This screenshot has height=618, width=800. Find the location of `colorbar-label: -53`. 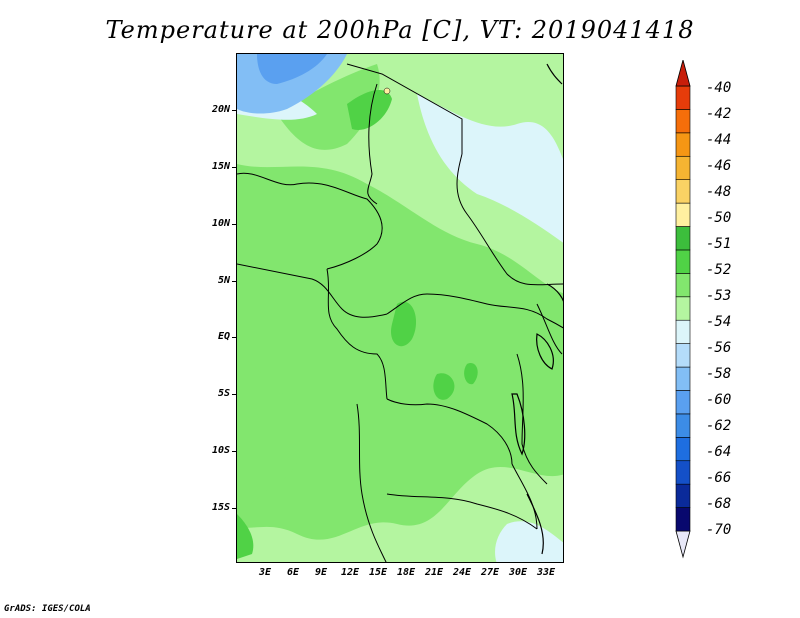

colorbar-label: -53 is located at coordinates (719, 296).